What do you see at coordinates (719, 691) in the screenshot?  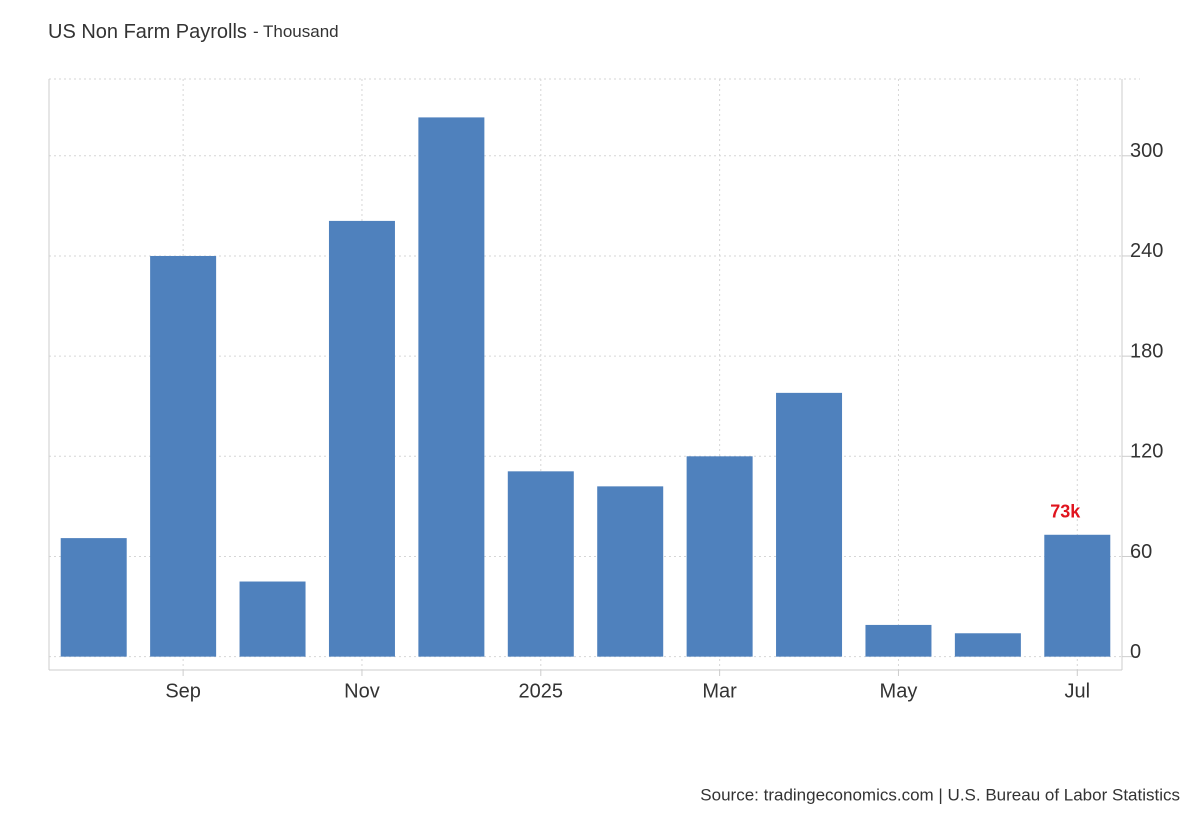 I see `x-tick-label: Mar` at bounding box center [719, 691].